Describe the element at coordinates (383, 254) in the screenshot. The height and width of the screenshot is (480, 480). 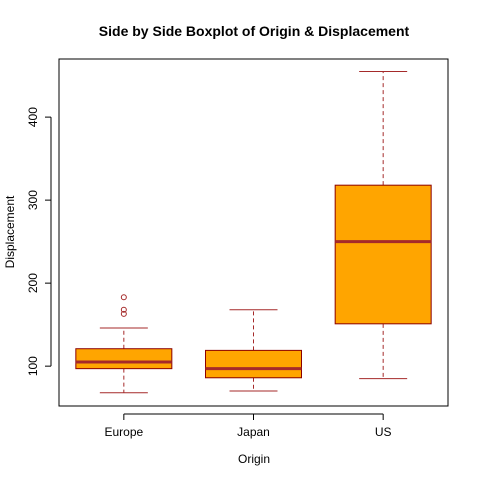
I see `box-iqr-us` at that location.